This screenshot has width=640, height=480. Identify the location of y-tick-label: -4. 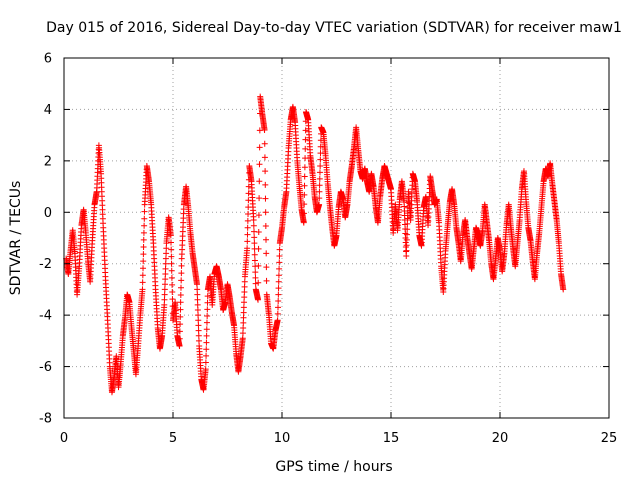
(45, 316).